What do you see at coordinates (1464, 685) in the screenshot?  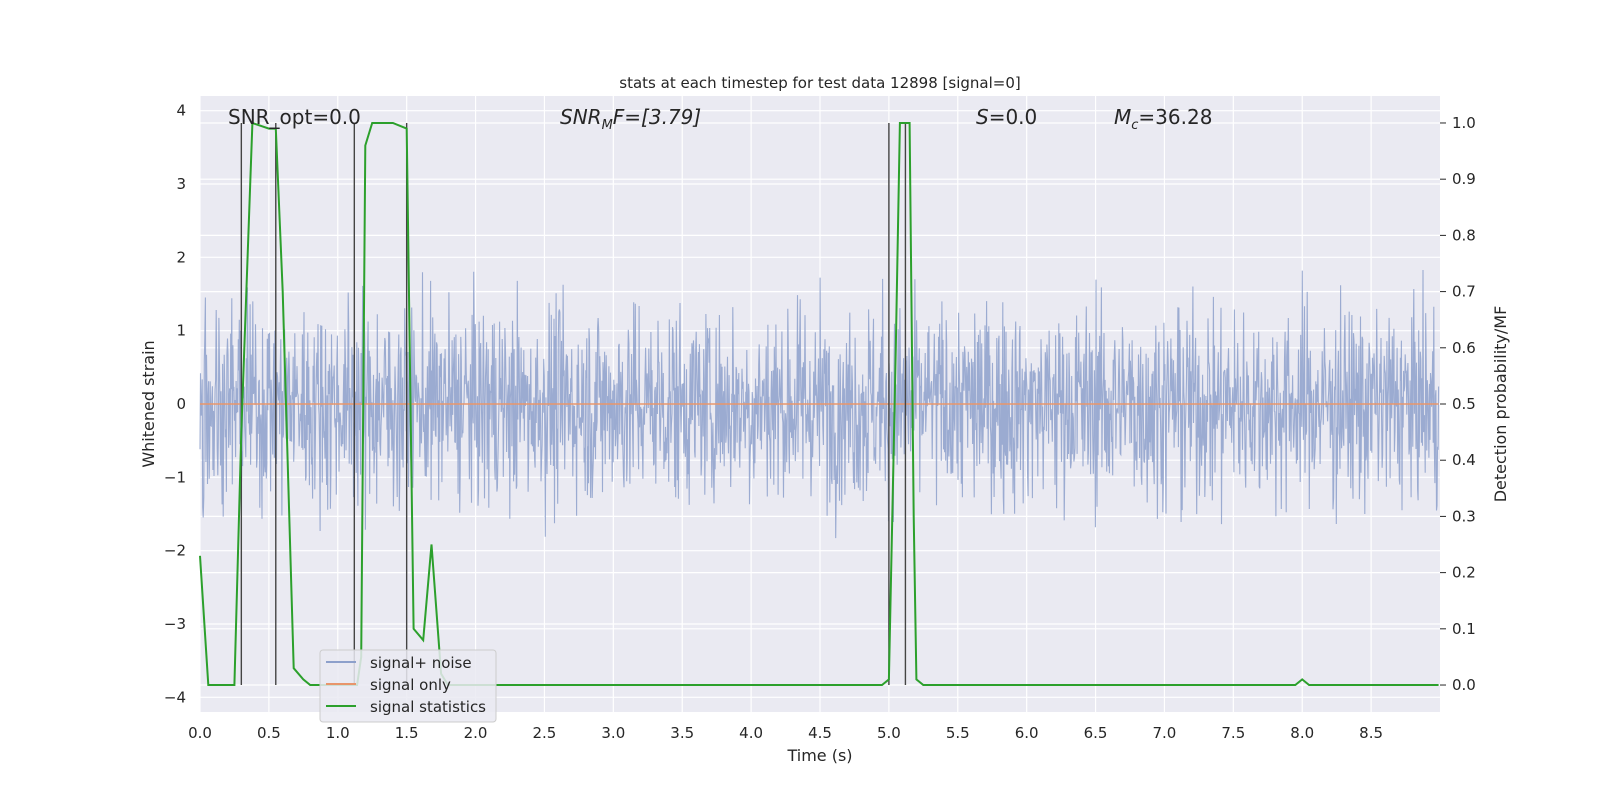 I see `y-tick-label-right: 0.0` at bounding box center [1464, 685].